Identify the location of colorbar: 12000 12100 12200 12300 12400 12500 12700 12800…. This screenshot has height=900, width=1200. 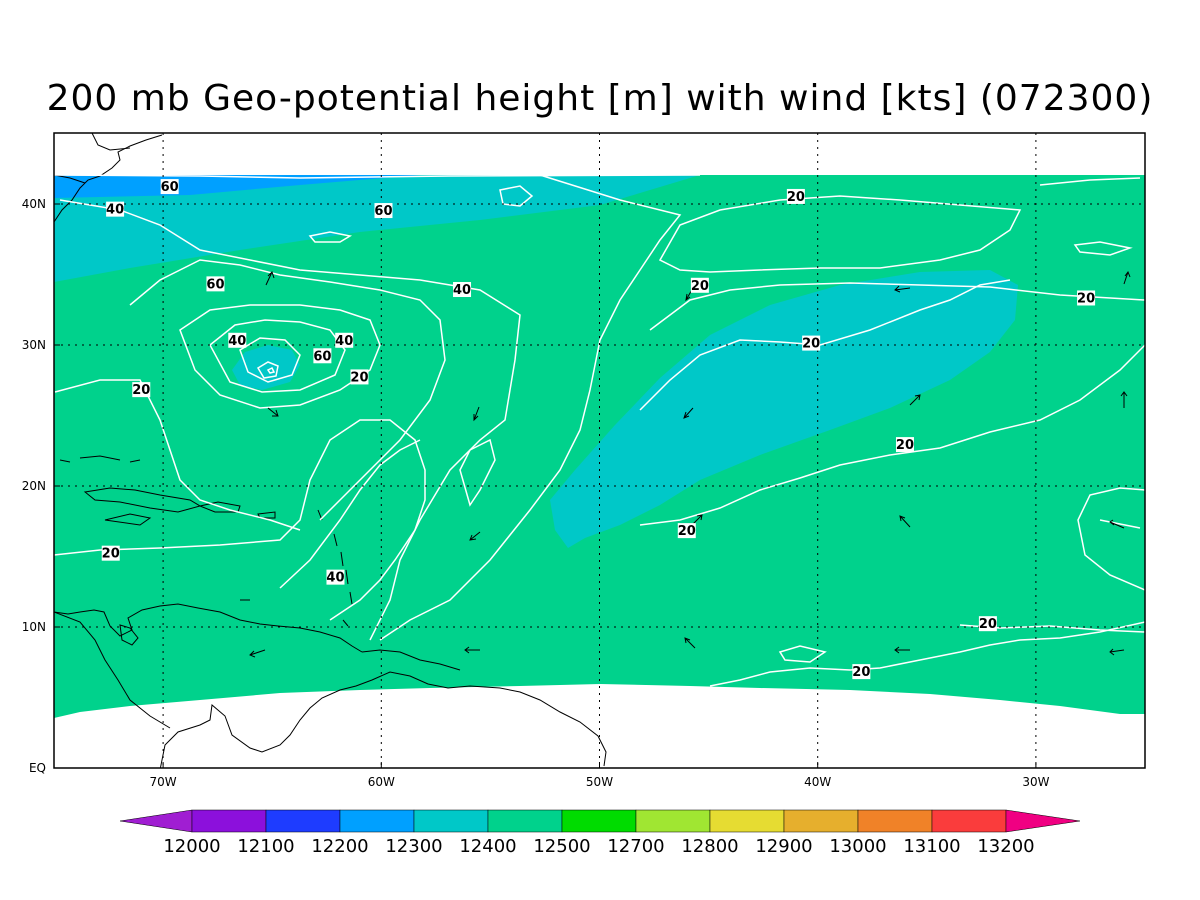
(600, 833).